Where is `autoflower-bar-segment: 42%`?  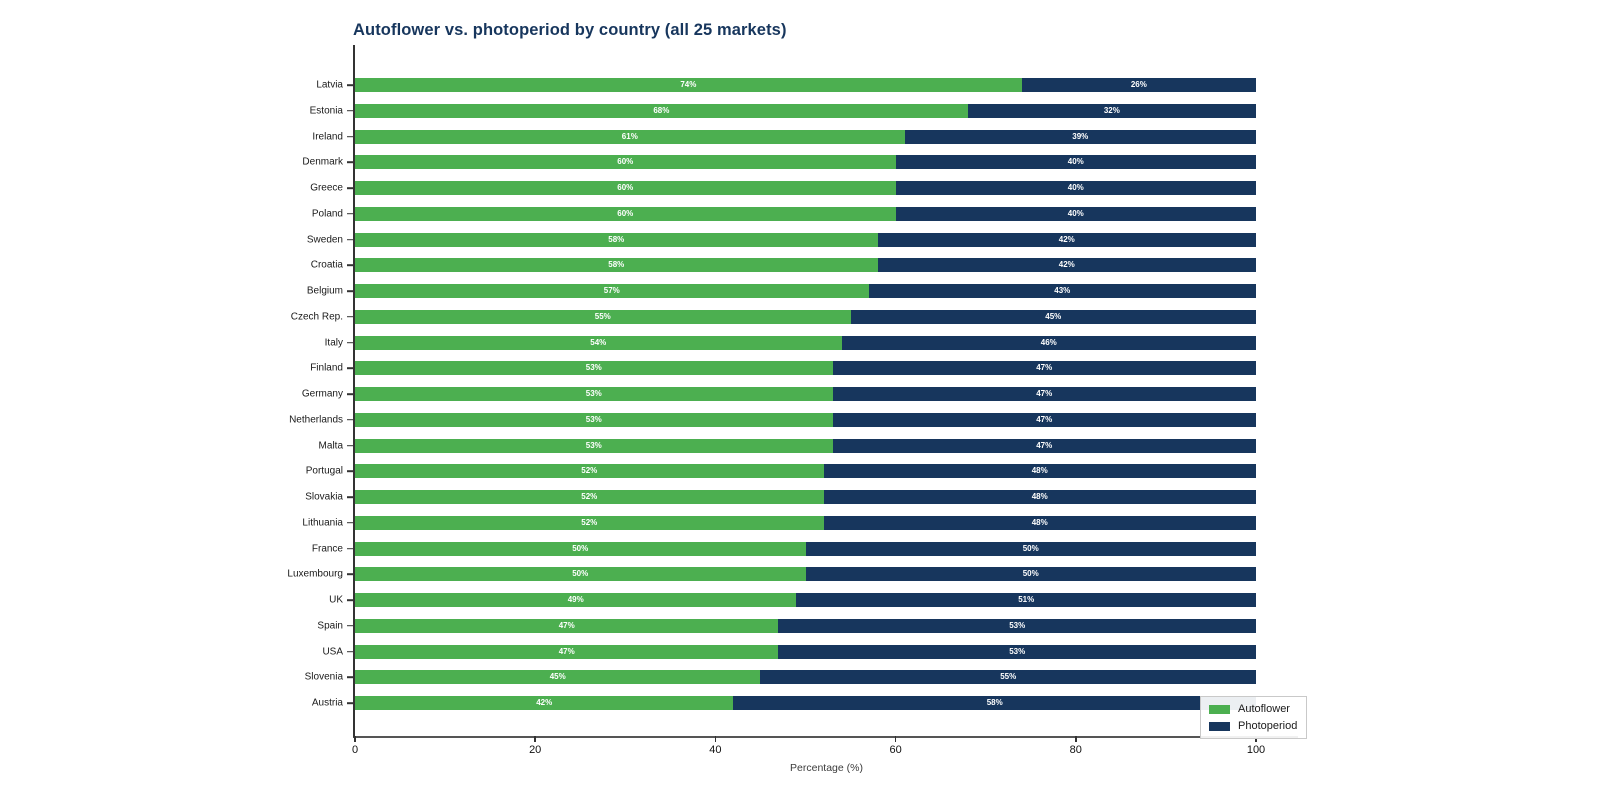
autoflower-bar-segment: 42% is located at coordinates (544, 703).